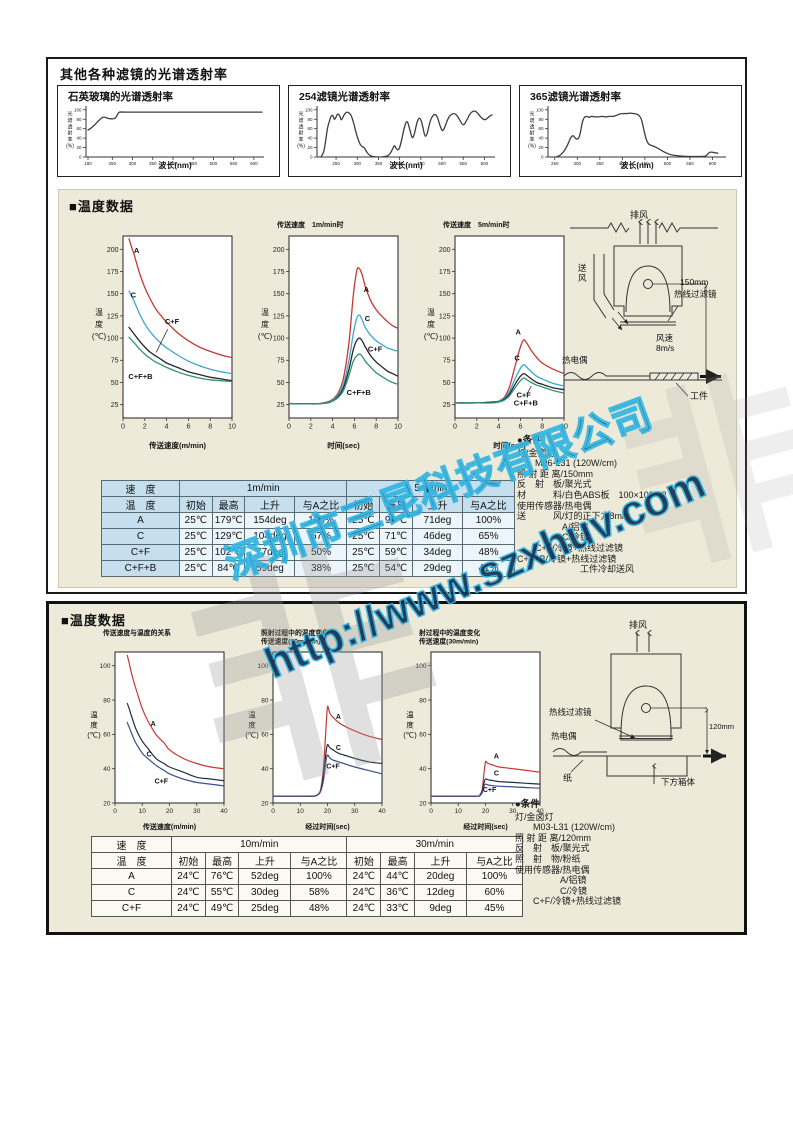  I want to click on paper-label: 纸, so click(568, 778).